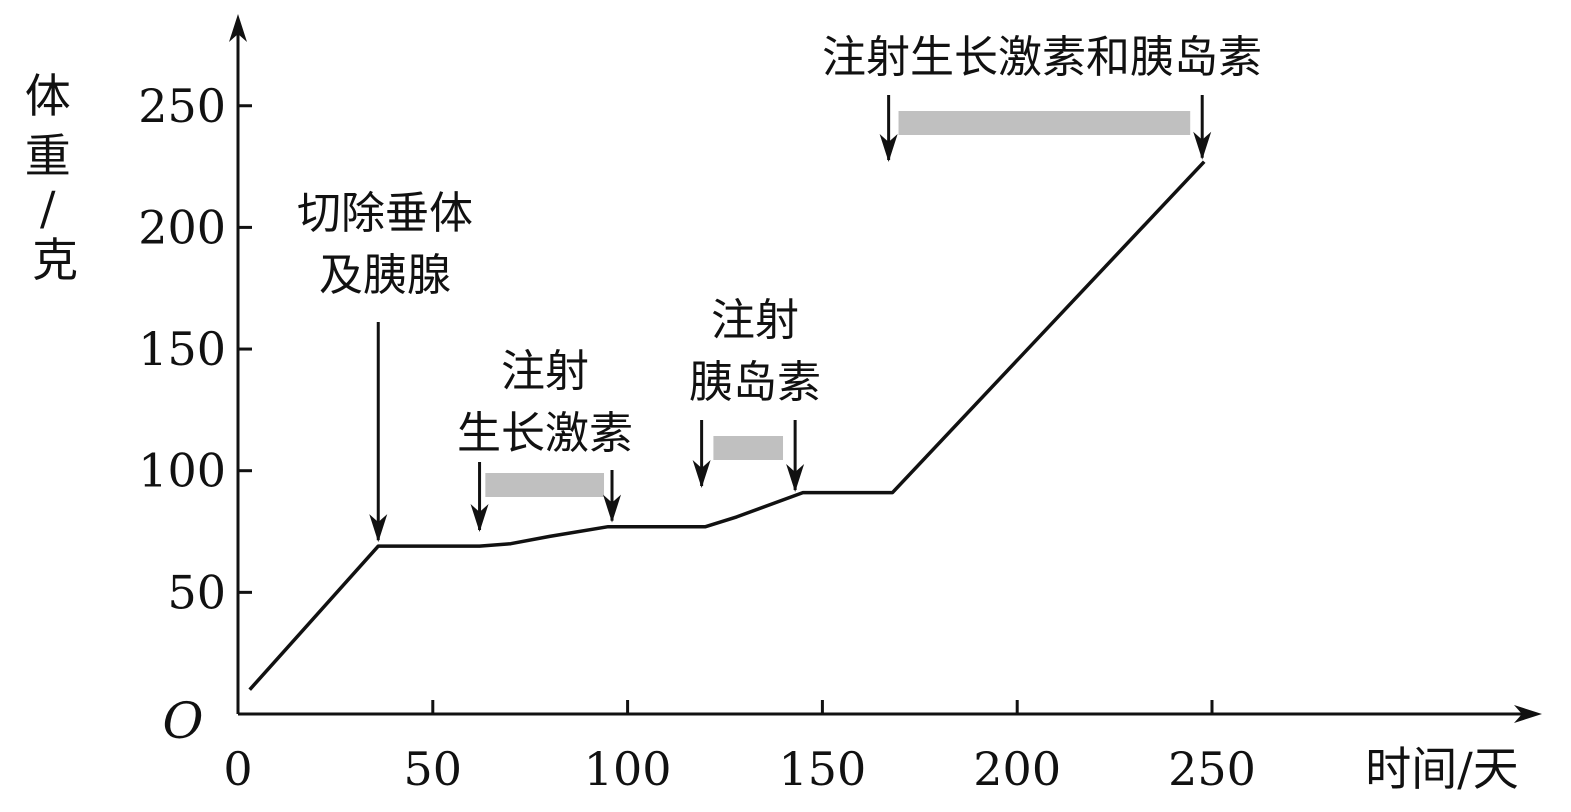  I want to click on x-axis-title: 时间/天, so click(1442, 769).